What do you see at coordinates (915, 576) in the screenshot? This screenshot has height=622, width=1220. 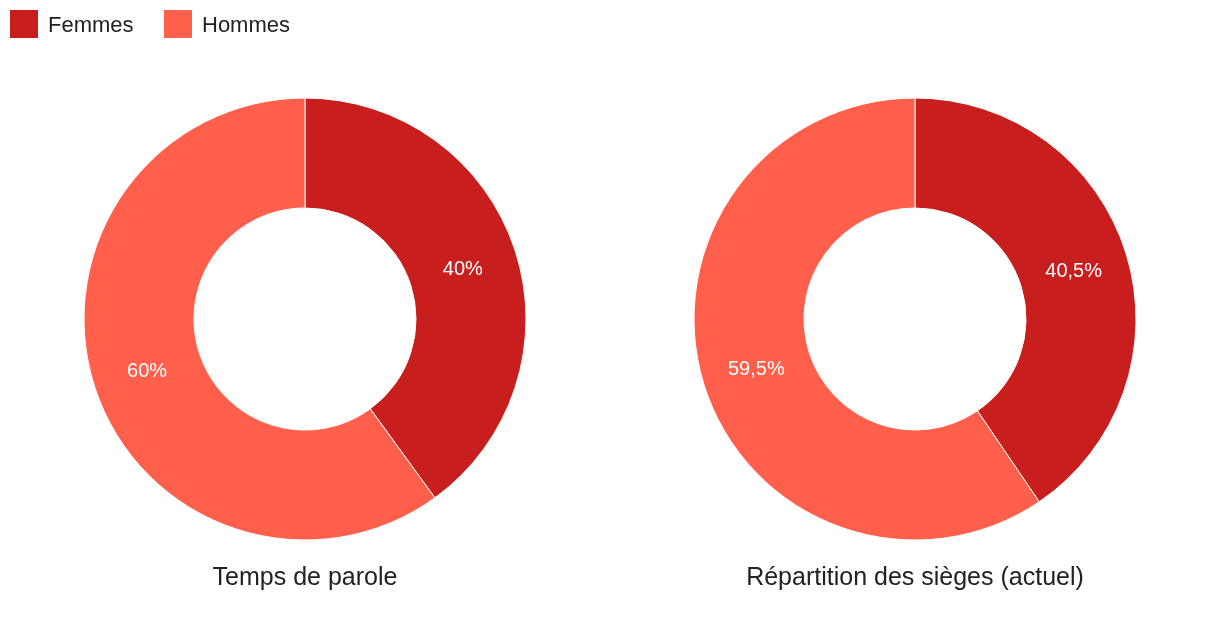 I see `text: Répartition des sièges (actuel)` at bounding box center [915, 576].